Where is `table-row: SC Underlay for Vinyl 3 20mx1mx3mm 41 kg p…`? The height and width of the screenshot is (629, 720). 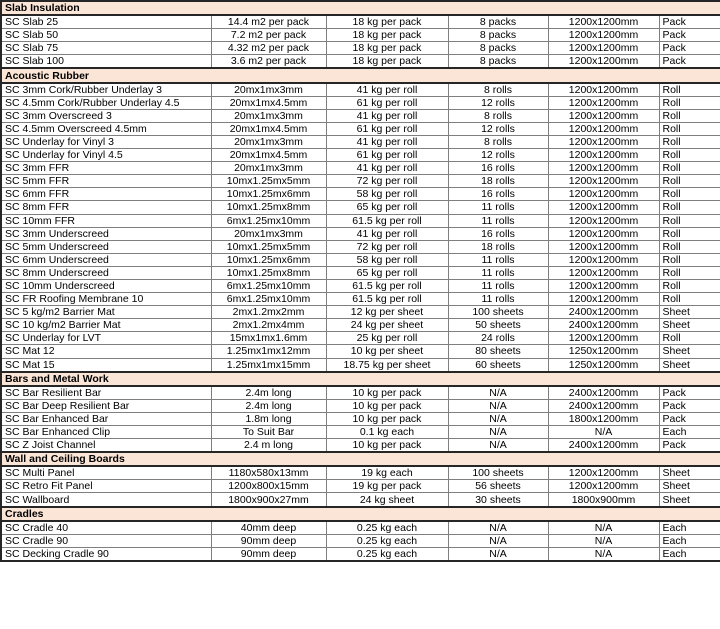
table-row: SC Underlay for Vinyl 3 20mx1mx3mm 41 kg p… is located at coordinates (360, 142).